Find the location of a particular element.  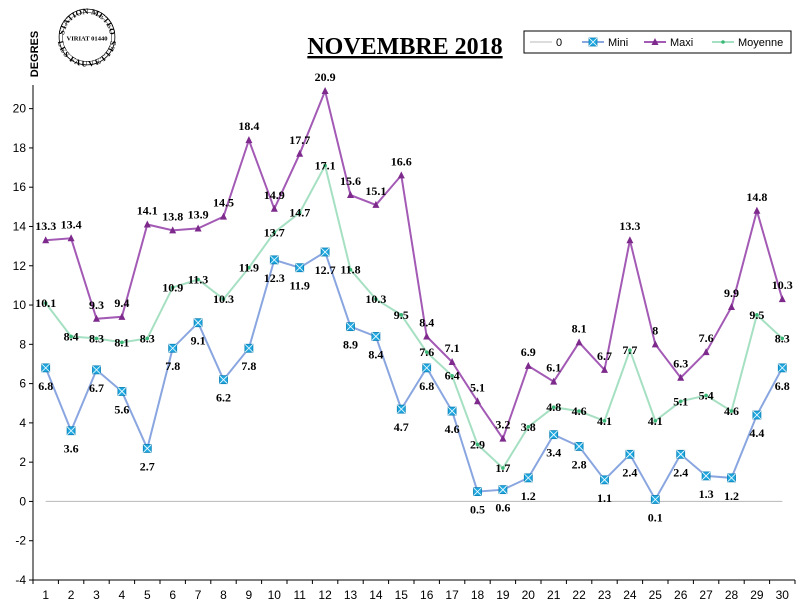

data-label-mini: 4.4 is located at coordinates (756, 433).